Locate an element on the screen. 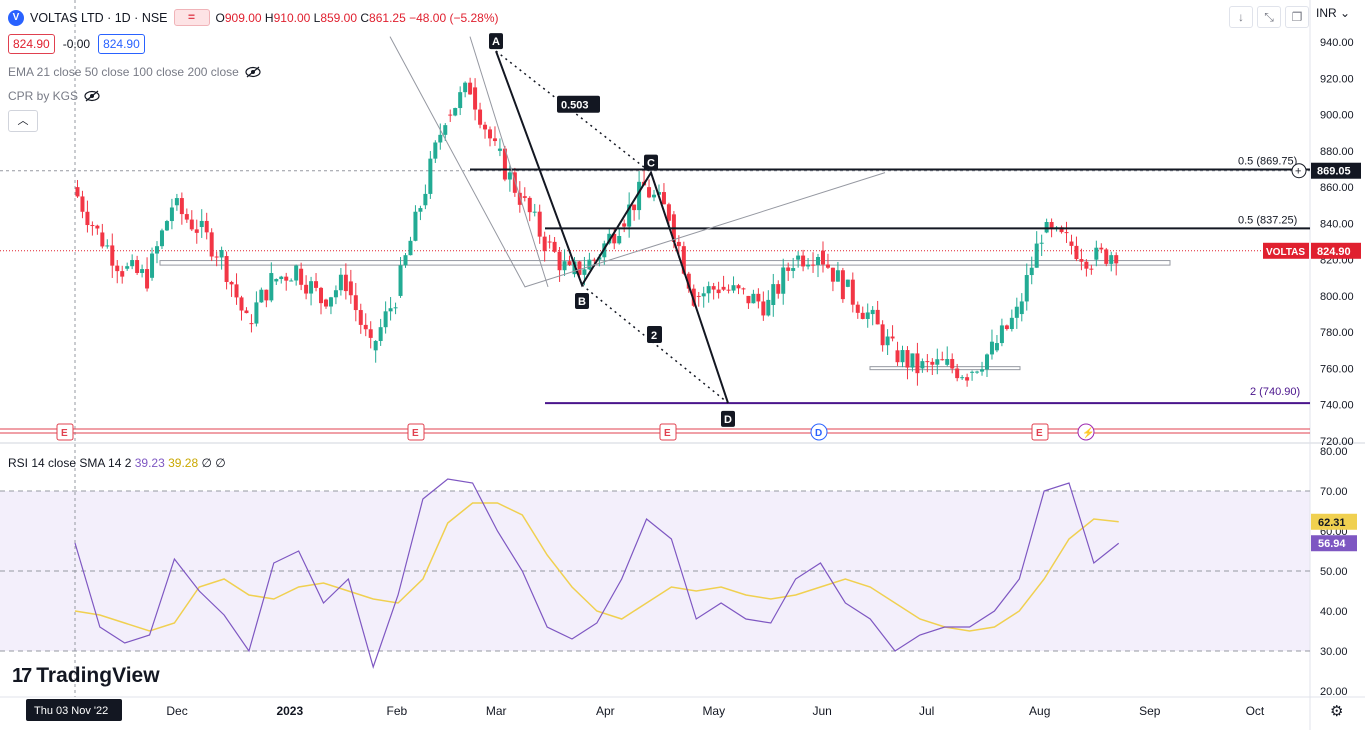 The width and height of the screenshot is (1365, 730). rsi-sma-tag-label: 62.31 is located at coordinates (1332, 523).